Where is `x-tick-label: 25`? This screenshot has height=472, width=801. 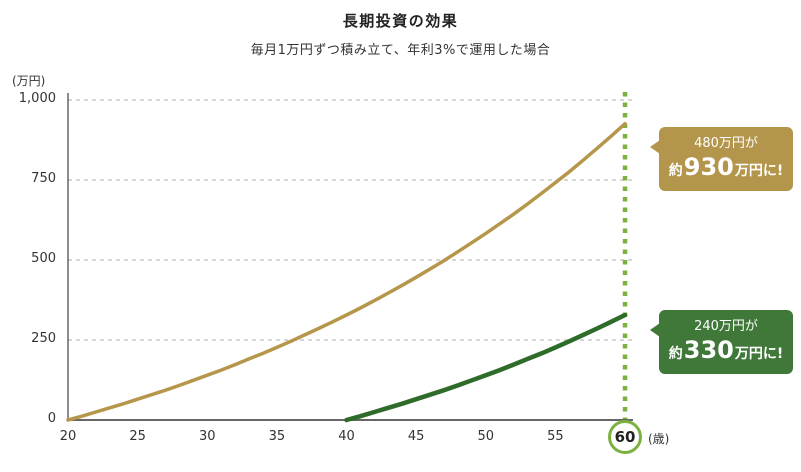 x-tick-label: 25 is located at coordinates (137, 436).